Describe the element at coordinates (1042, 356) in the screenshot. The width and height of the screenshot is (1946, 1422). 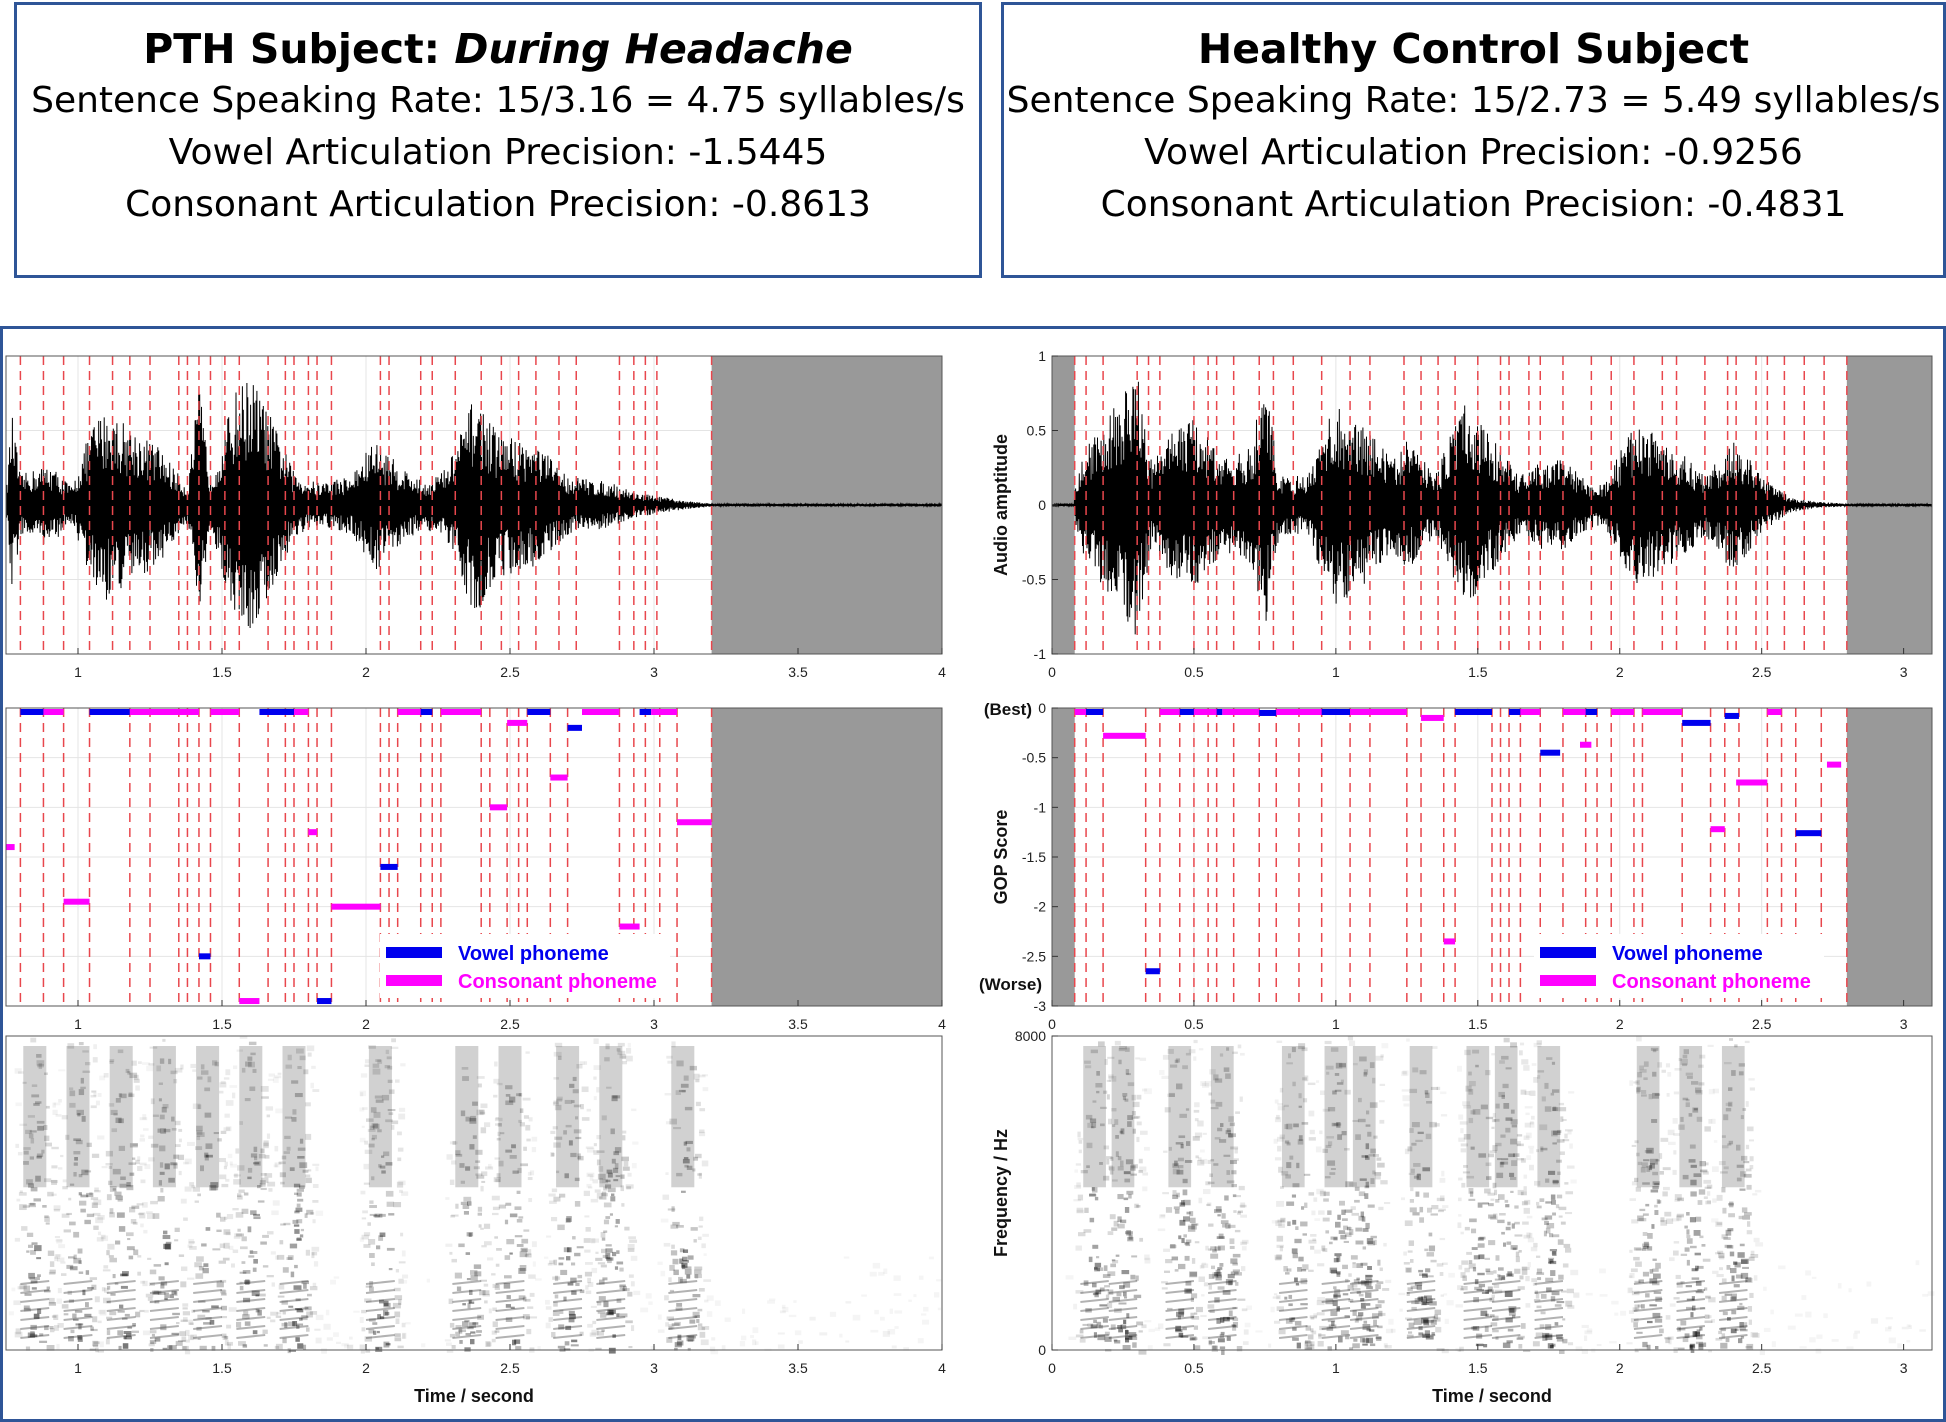
I see `hc-waveform-ytick-label: 1` at that location.